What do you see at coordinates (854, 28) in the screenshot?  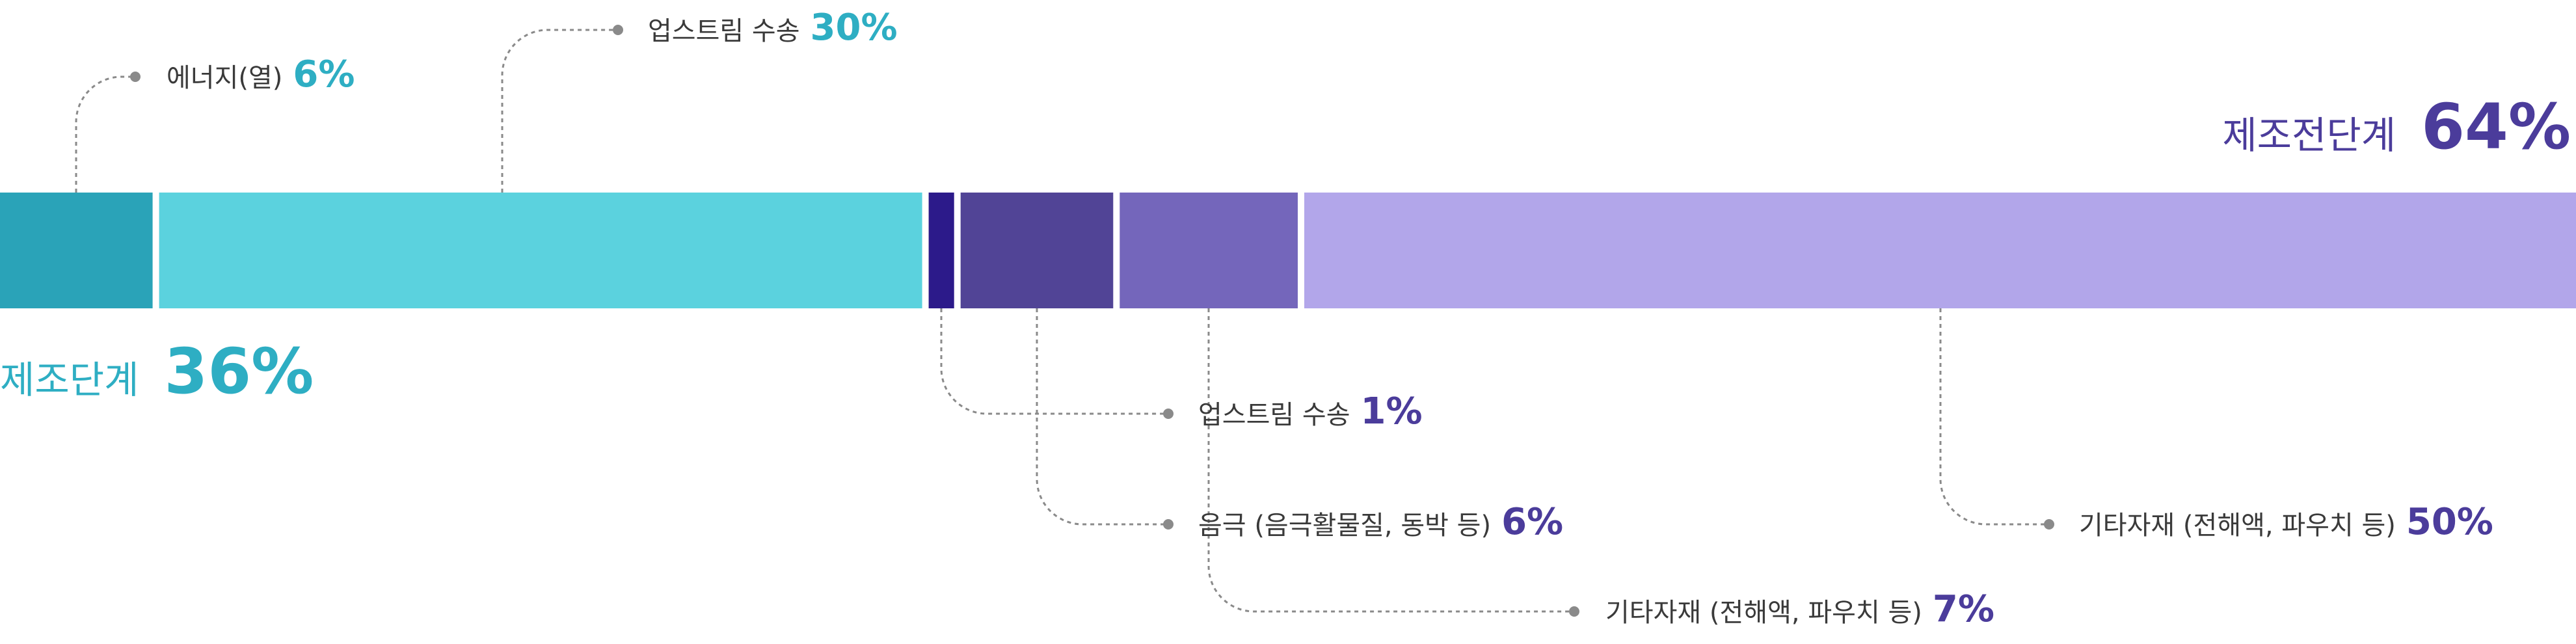 I see `segment-value: 30%` at bounding box center [854, 28].